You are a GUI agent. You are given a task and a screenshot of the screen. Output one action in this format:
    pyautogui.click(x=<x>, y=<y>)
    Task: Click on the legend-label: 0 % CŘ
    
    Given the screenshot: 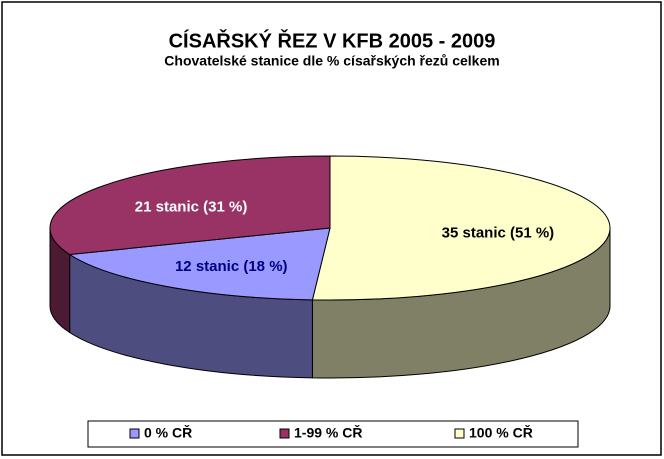 What is the action you would take?
    pyautogui.click(x=168, y=432)
    